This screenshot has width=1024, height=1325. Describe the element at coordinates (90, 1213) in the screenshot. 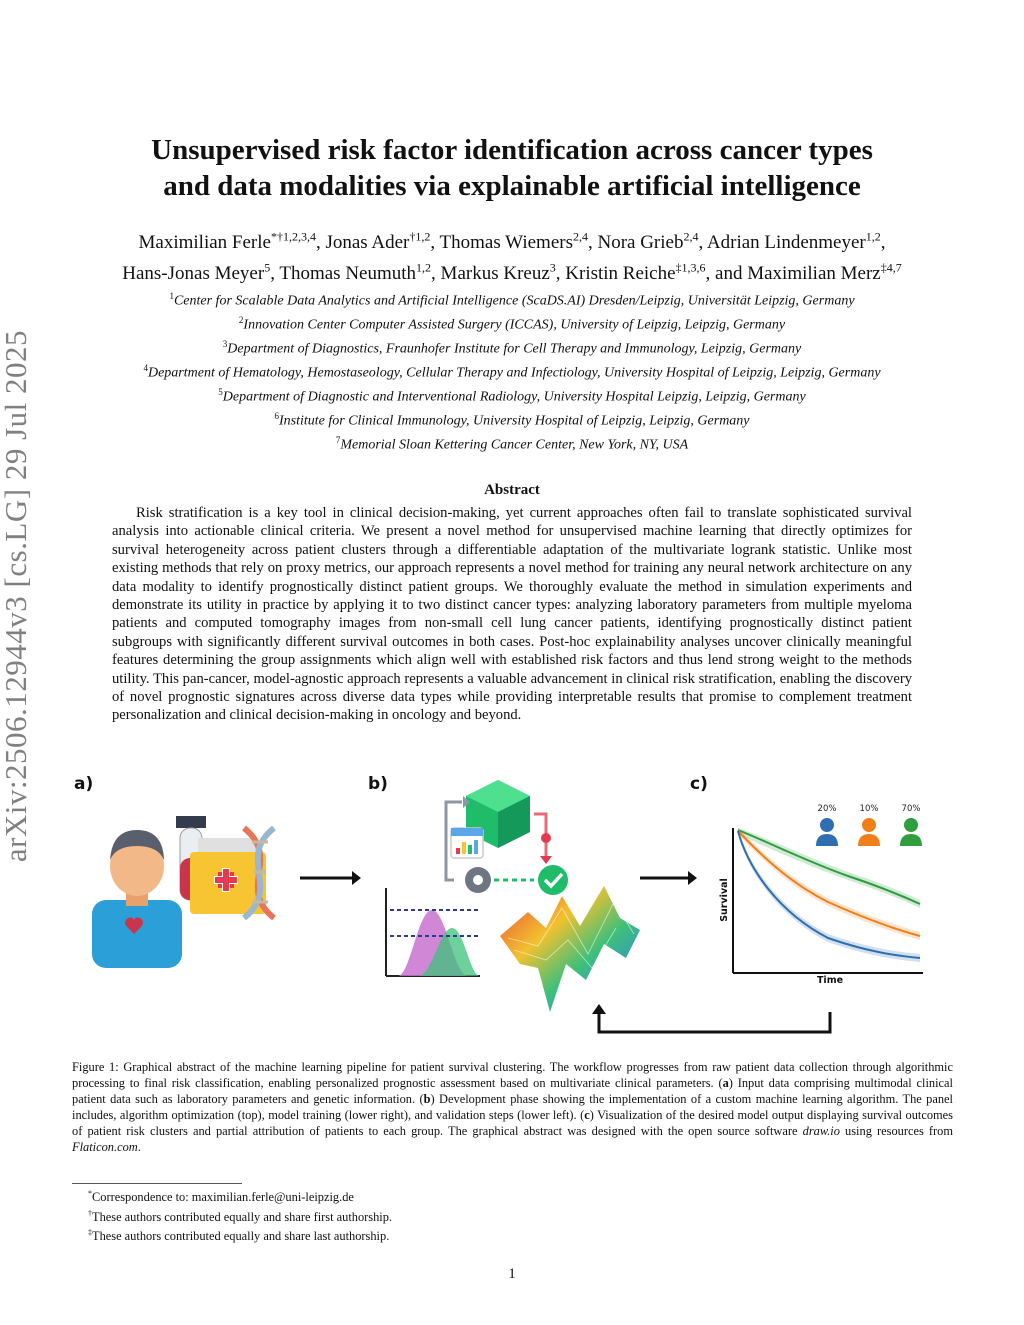

I see `footnote-mark: †` at that location.